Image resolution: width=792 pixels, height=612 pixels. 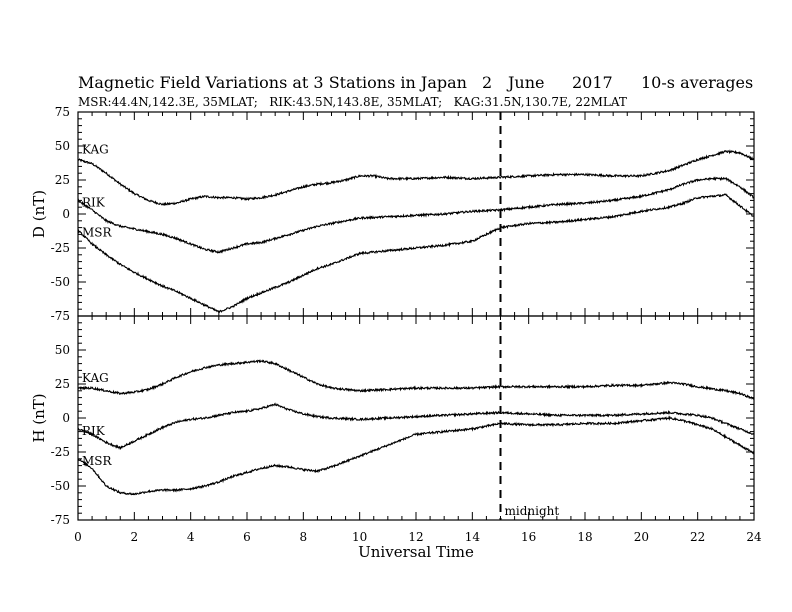 What do you see at coordinates (39, 417) in the screenshot?
I see `y-axis-label: H (nT)` at bounding box center [39, 417].